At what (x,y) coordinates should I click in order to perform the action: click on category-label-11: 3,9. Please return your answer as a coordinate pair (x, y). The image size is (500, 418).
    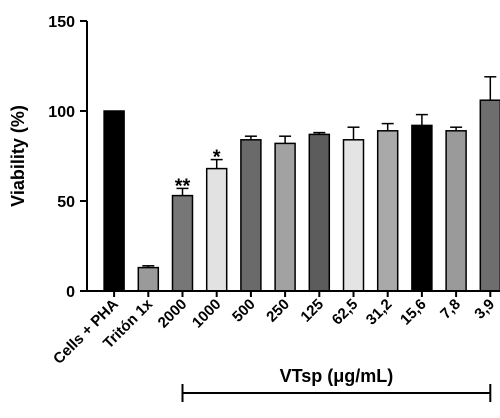
    Looking at the image, I should click on (484, 309).